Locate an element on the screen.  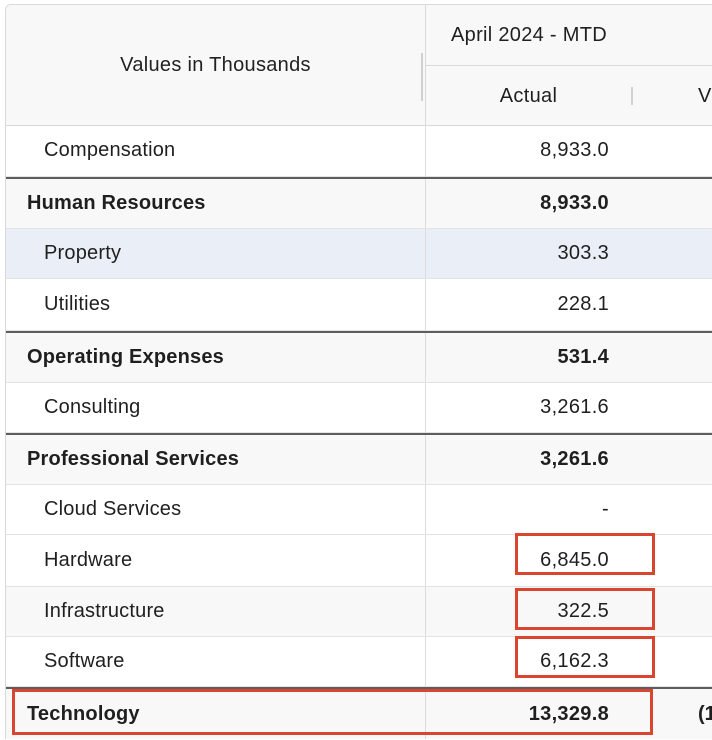
actual-cell: 6,845.0 is located at coordinates (574, 560).